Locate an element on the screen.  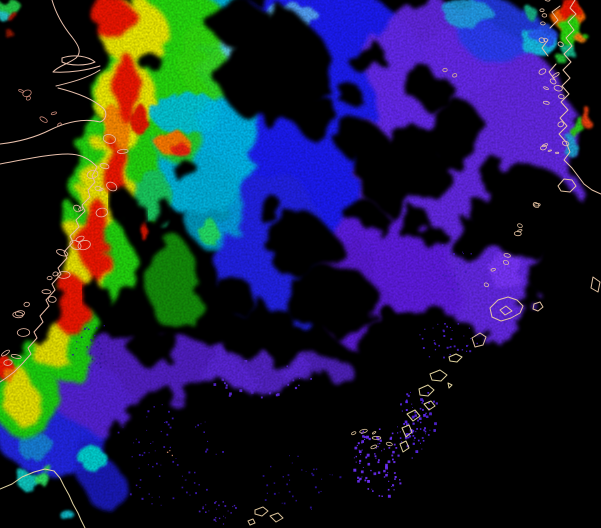
islets-sw-korea is located at coordinates (512, 245).